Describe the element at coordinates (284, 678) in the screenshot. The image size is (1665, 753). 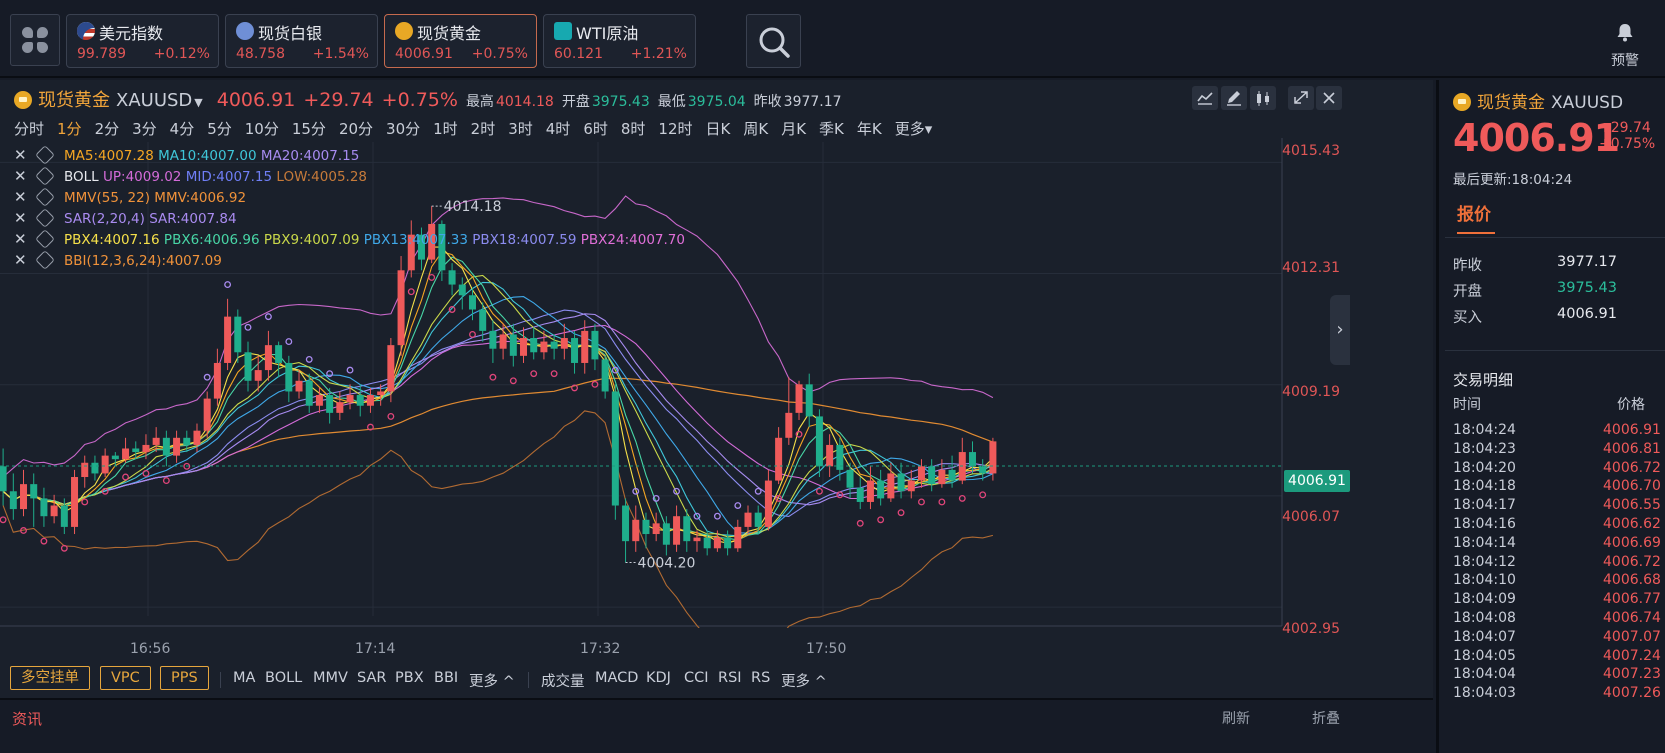
I see `main-indicator-boll: BOLL` at that location.